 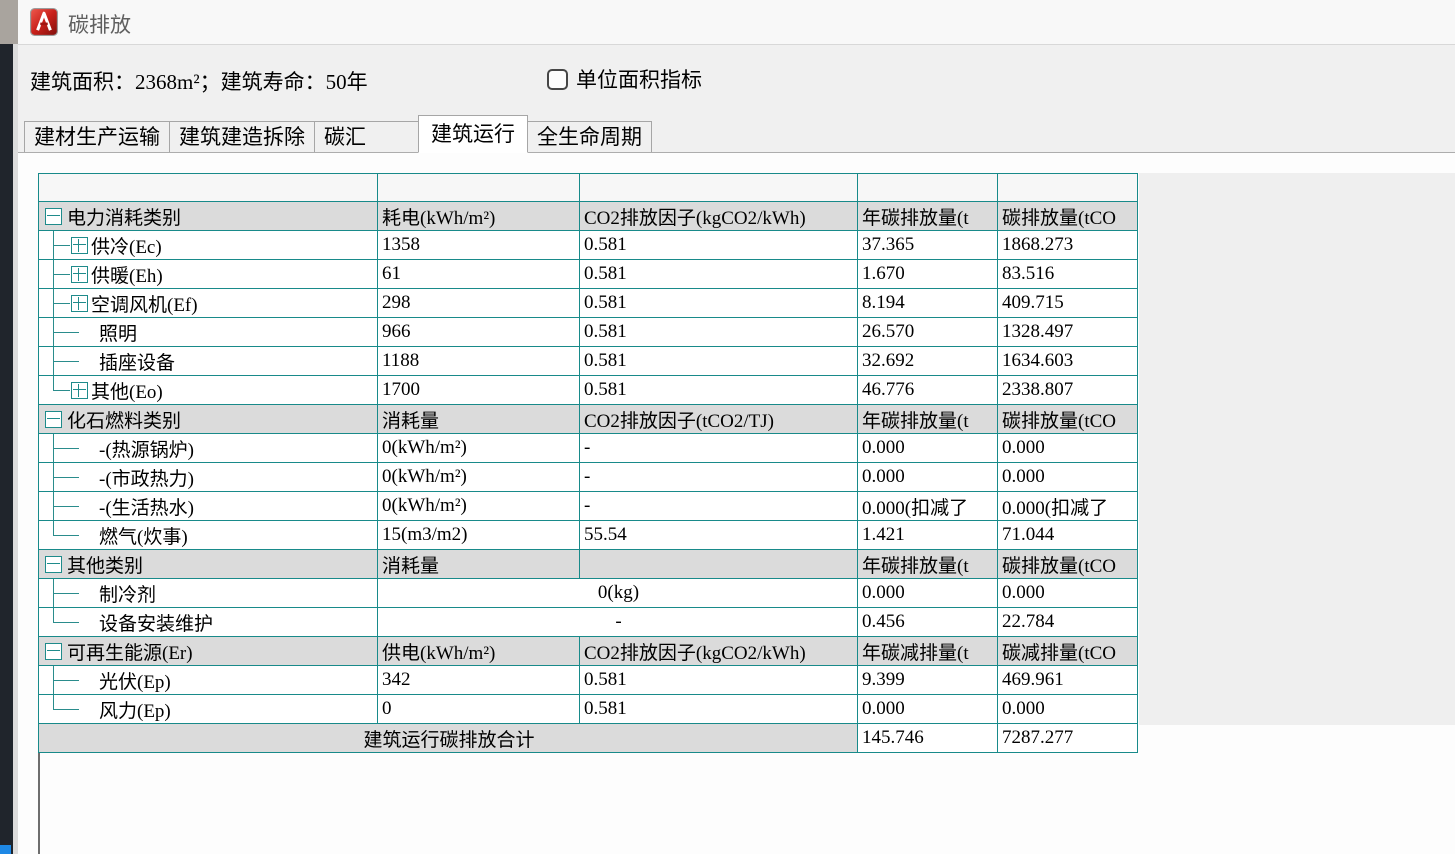 I want to click on value-cell: 1.421, so click(x=927, y=535).